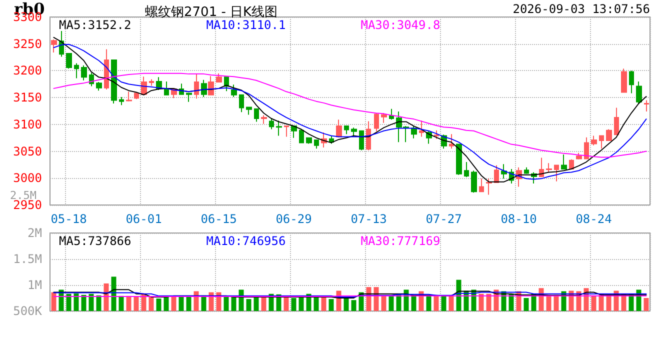 The width and height of the screenshot is (660, 360). What do you see at coordinates (27, 178) in the screenshot?
I see `y-tick-label: 3000` at bounding box center [27, 178].